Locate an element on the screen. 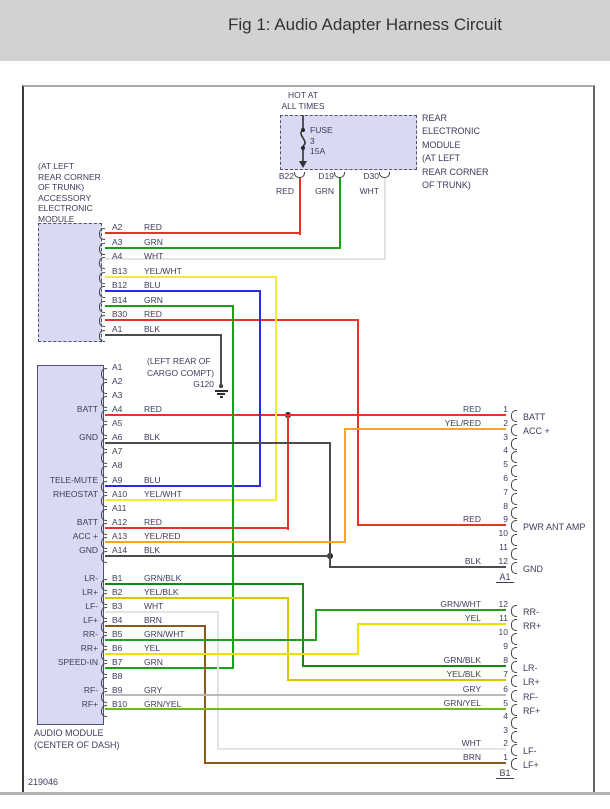  ground-id: G120 is located at coordinates (203, 384).